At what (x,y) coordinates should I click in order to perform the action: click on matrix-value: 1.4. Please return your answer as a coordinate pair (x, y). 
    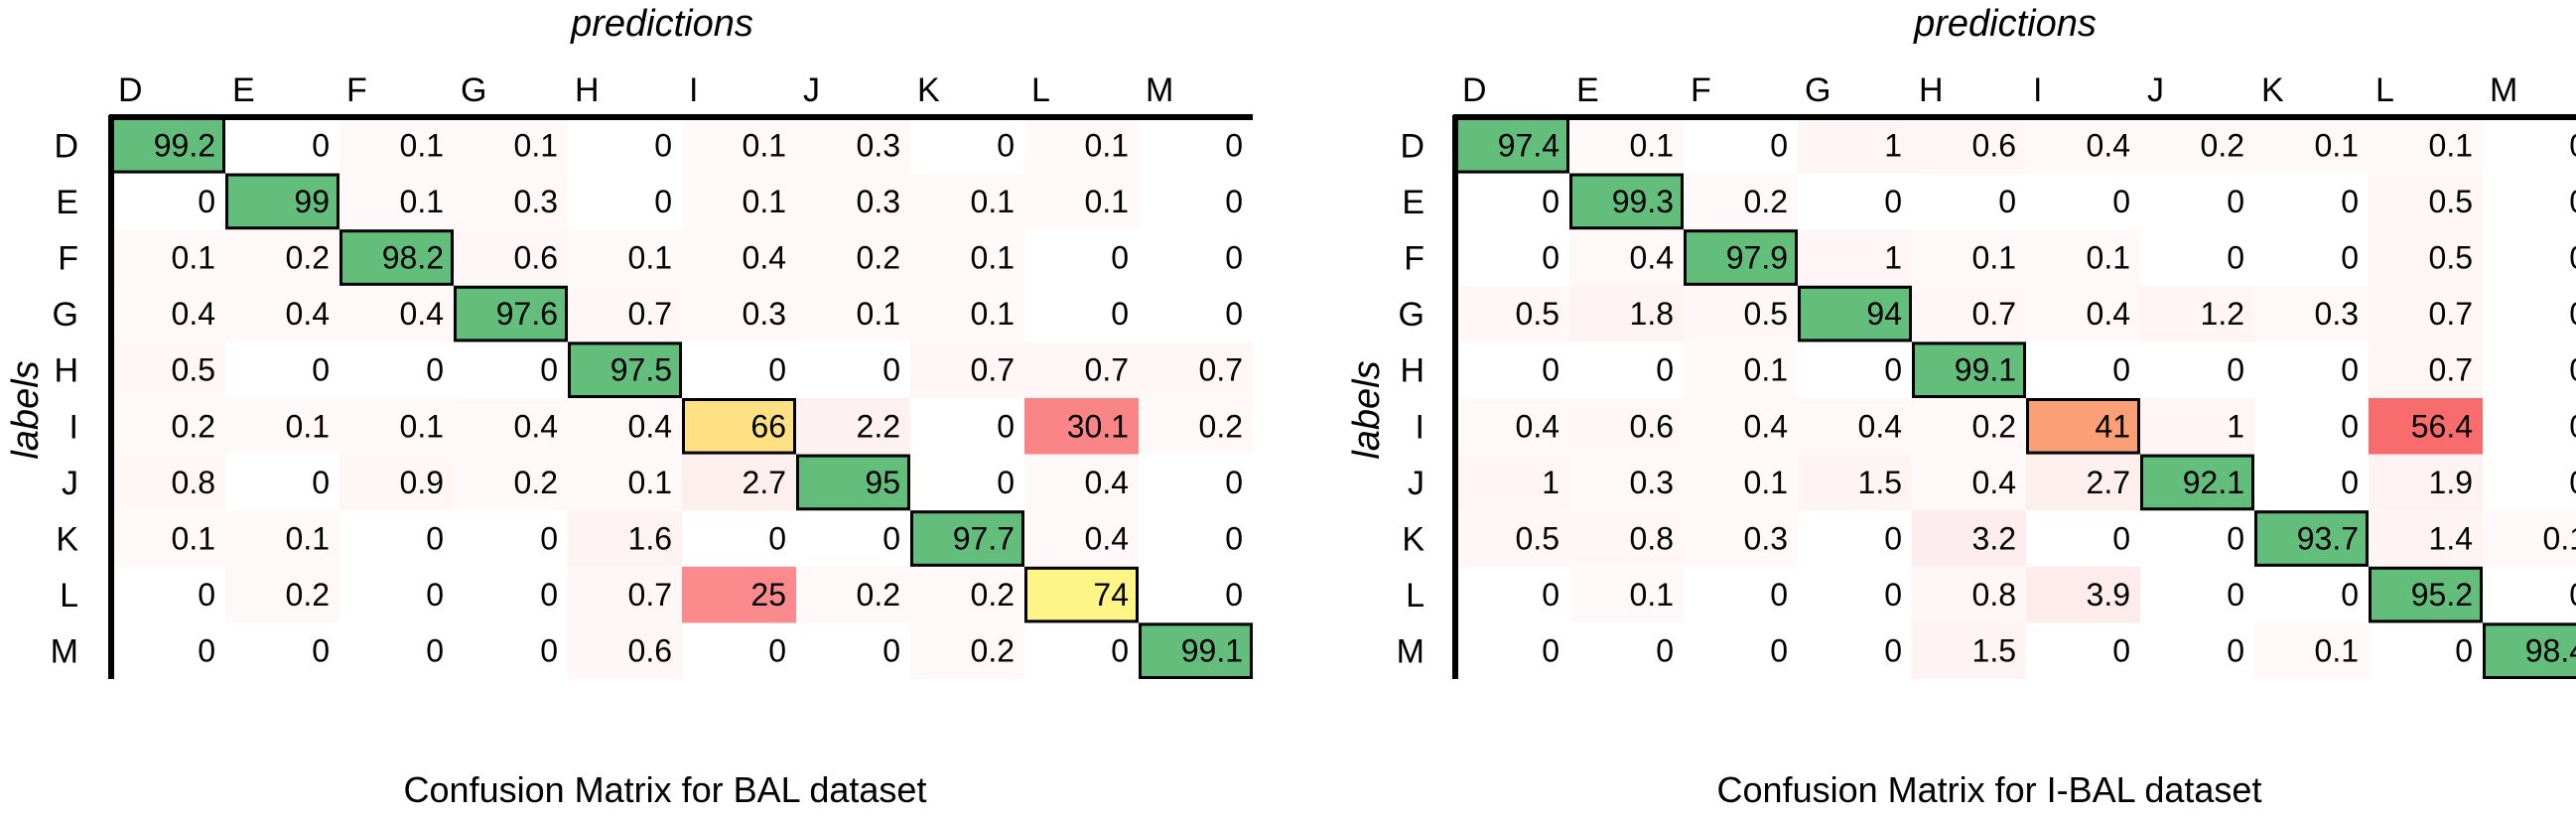
    Looking at the image, I should click on (2451, 539).